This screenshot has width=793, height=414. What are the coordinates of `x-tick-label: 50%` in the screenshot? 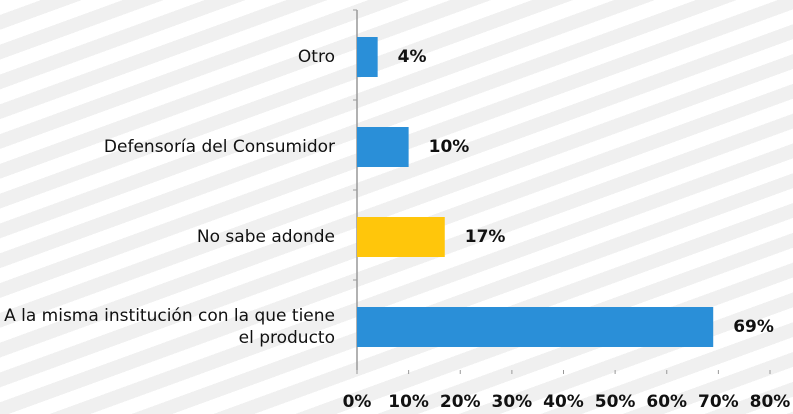 It's located at (615, 402).